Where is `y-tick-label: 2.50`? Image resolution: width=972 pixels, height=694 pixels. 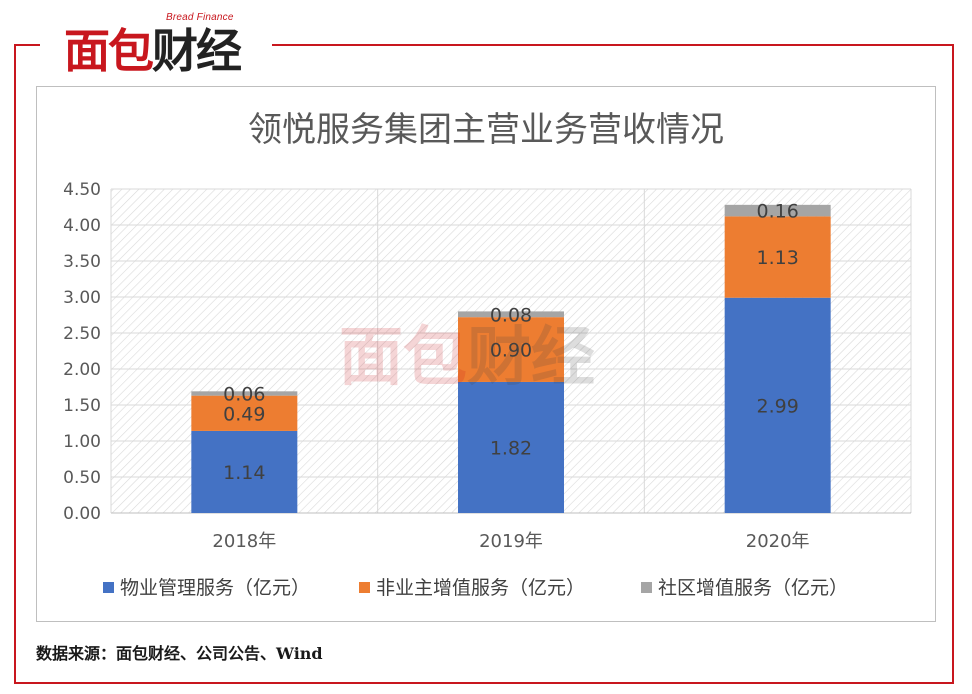
y-tick-label: 2.50 is located at coordinates (82, 334).